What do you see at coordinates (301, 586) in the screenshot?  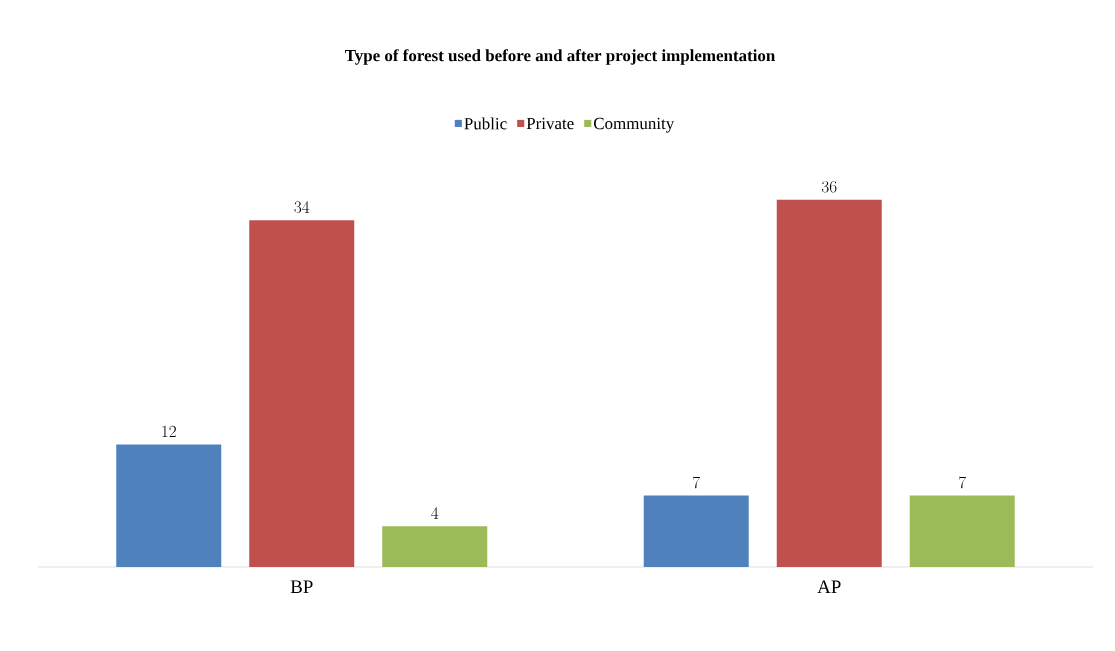 I see `x-tick-label: BP` at bounding box center [301, 586].